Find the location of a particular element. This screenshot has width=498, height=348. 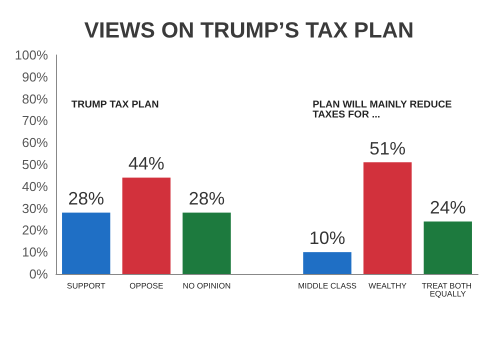

x-tick-label: TREAT BOTH EQUALLY is located at coordinates (448, 290).